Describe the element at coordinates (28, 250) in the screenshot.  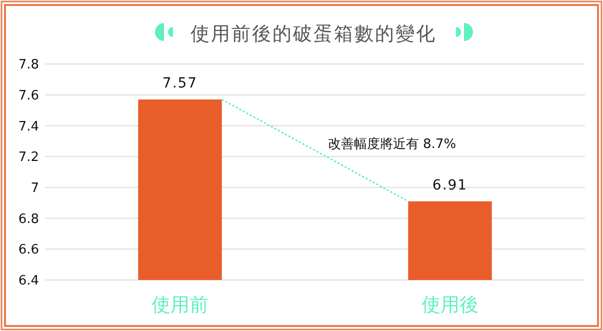
I see `y-tick-label: 6.6` at that location.